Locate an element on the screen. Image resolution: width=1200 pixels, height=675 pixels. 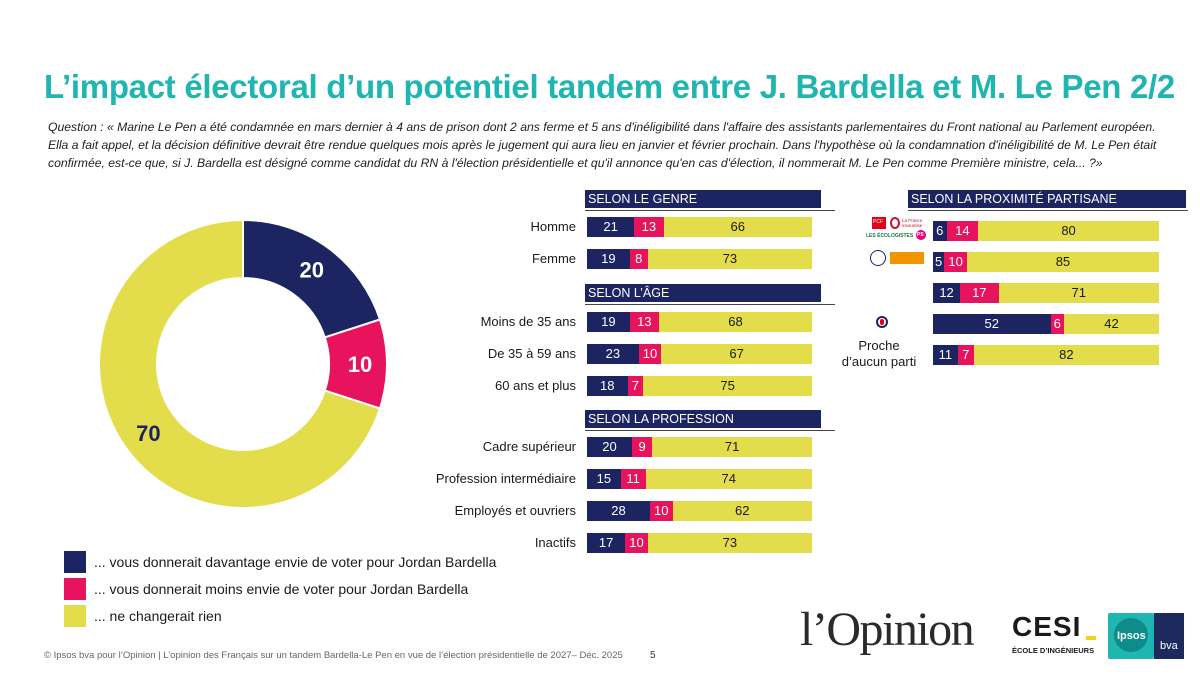
section-header: SELON LA PROXIMITÉ PARTISANE is located at coordinates (1047, 199).